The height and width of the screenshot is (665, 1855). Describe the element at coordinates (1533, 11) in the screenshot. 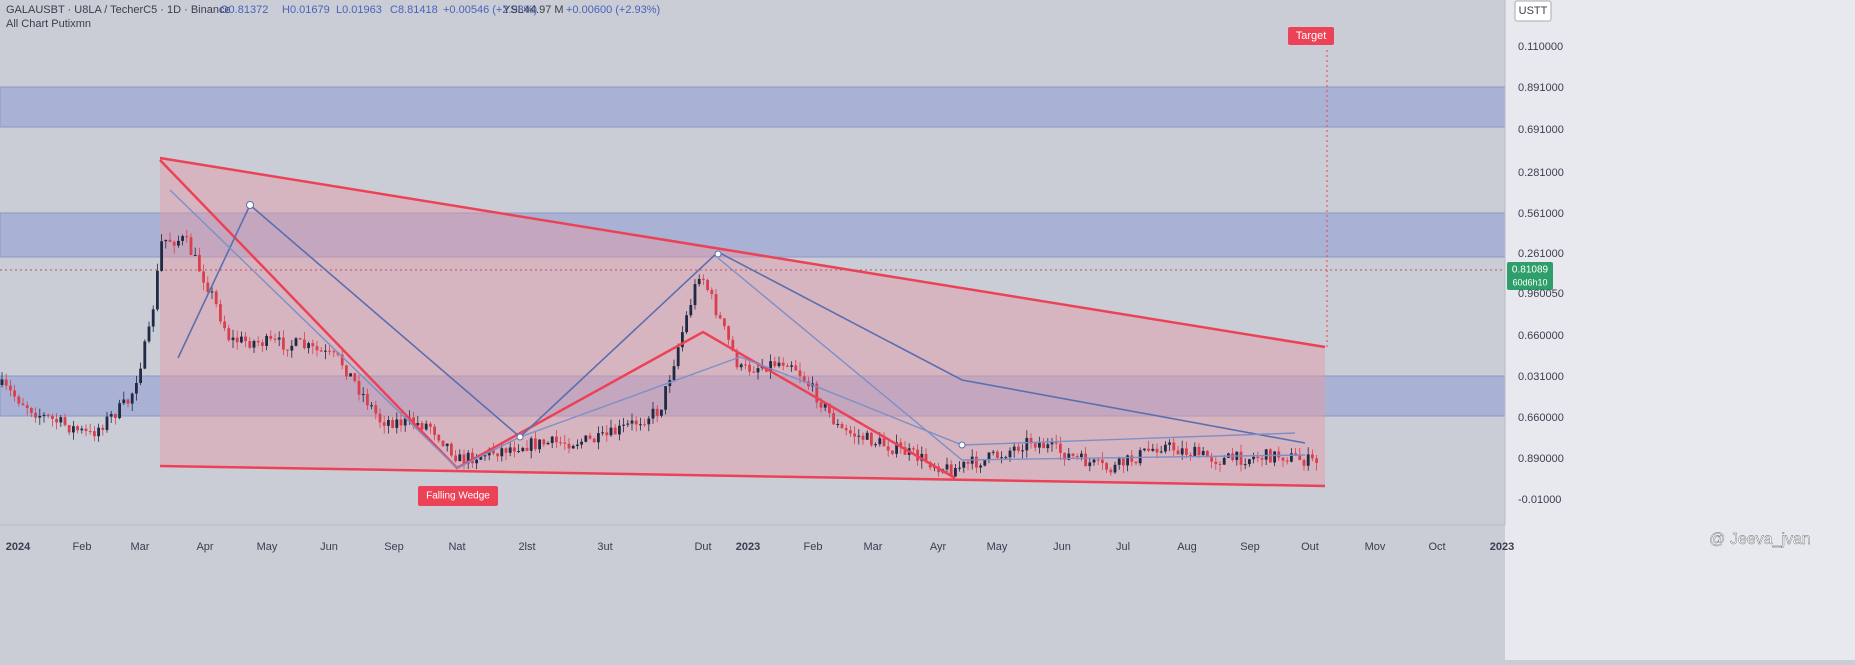

I see `currency-box` at that location.